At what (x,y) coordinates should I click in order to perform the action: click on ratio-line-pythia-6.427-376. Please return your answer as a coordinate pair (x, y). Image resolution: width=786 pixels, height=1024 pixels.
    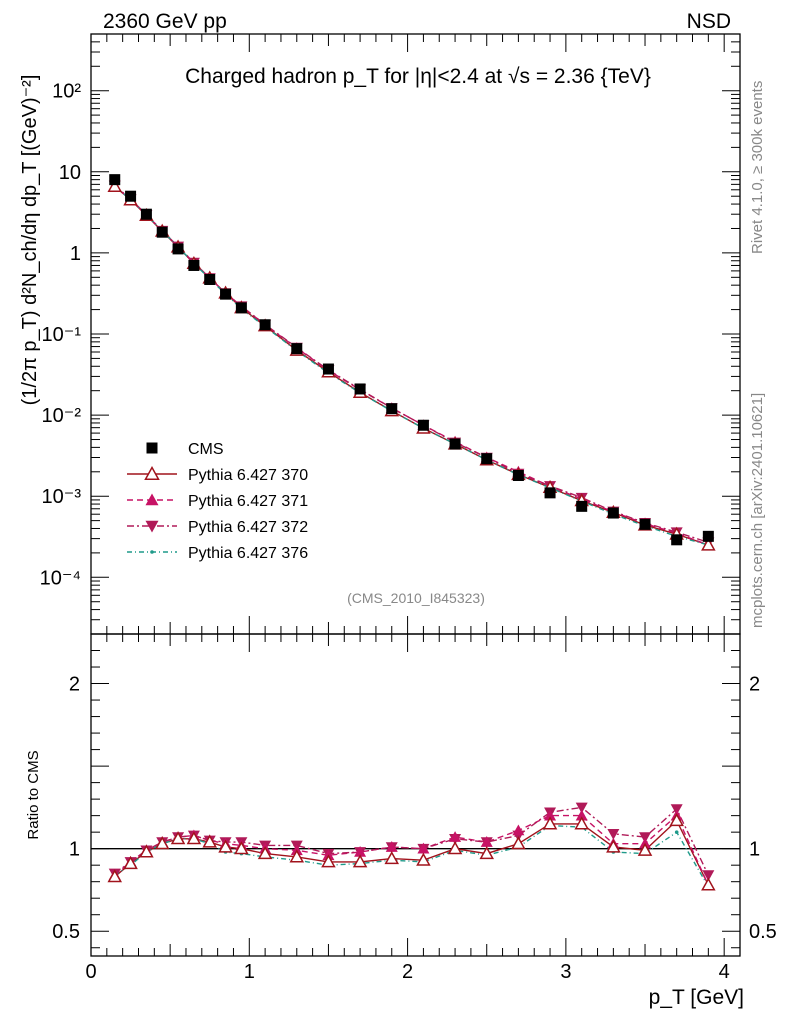
    Looking at the image, I should click on (411, 855).